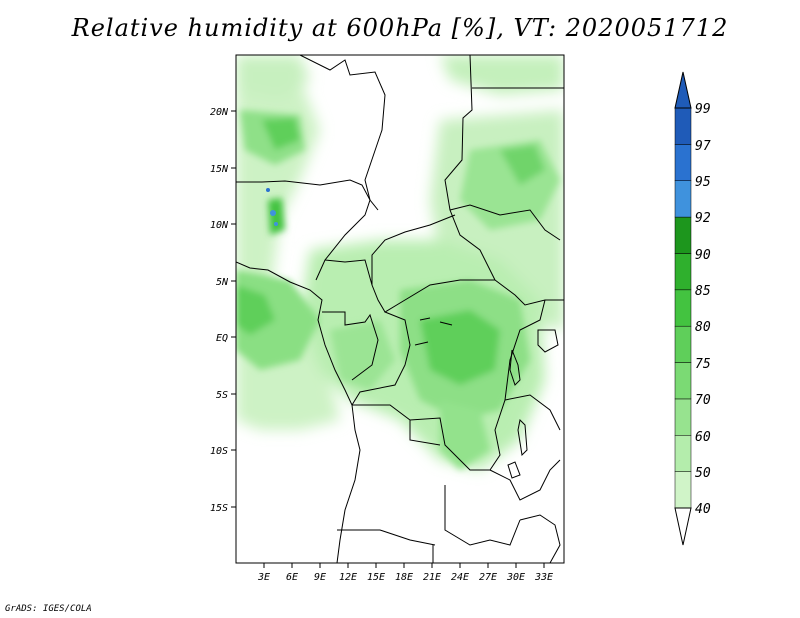 The height and width of the screenshot is (618, 800). What do you see at coordinates (460, 577) in the screenshot?
I see `lon-label: 24E` at bounding box center [460, 577].